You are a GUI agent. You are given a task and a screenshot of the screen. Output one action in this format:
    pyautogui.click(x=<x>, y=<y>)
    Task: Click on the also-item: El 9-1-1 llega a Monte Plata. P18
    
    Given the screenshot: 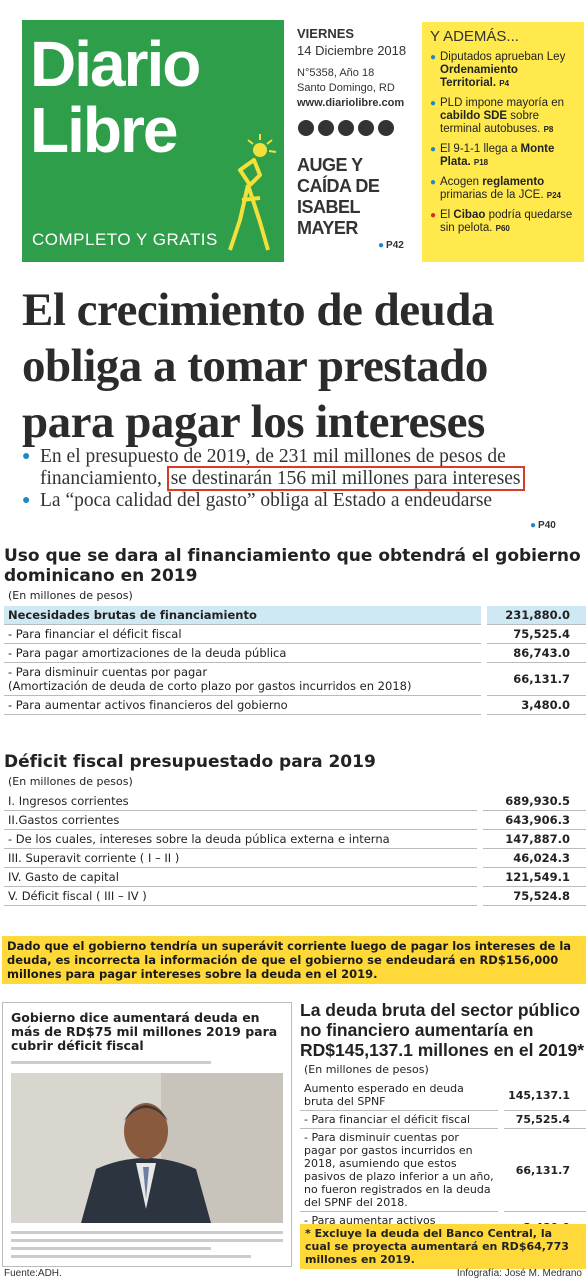 What is the action you would take?
    pyautogui.click(x=503, y=156)
    